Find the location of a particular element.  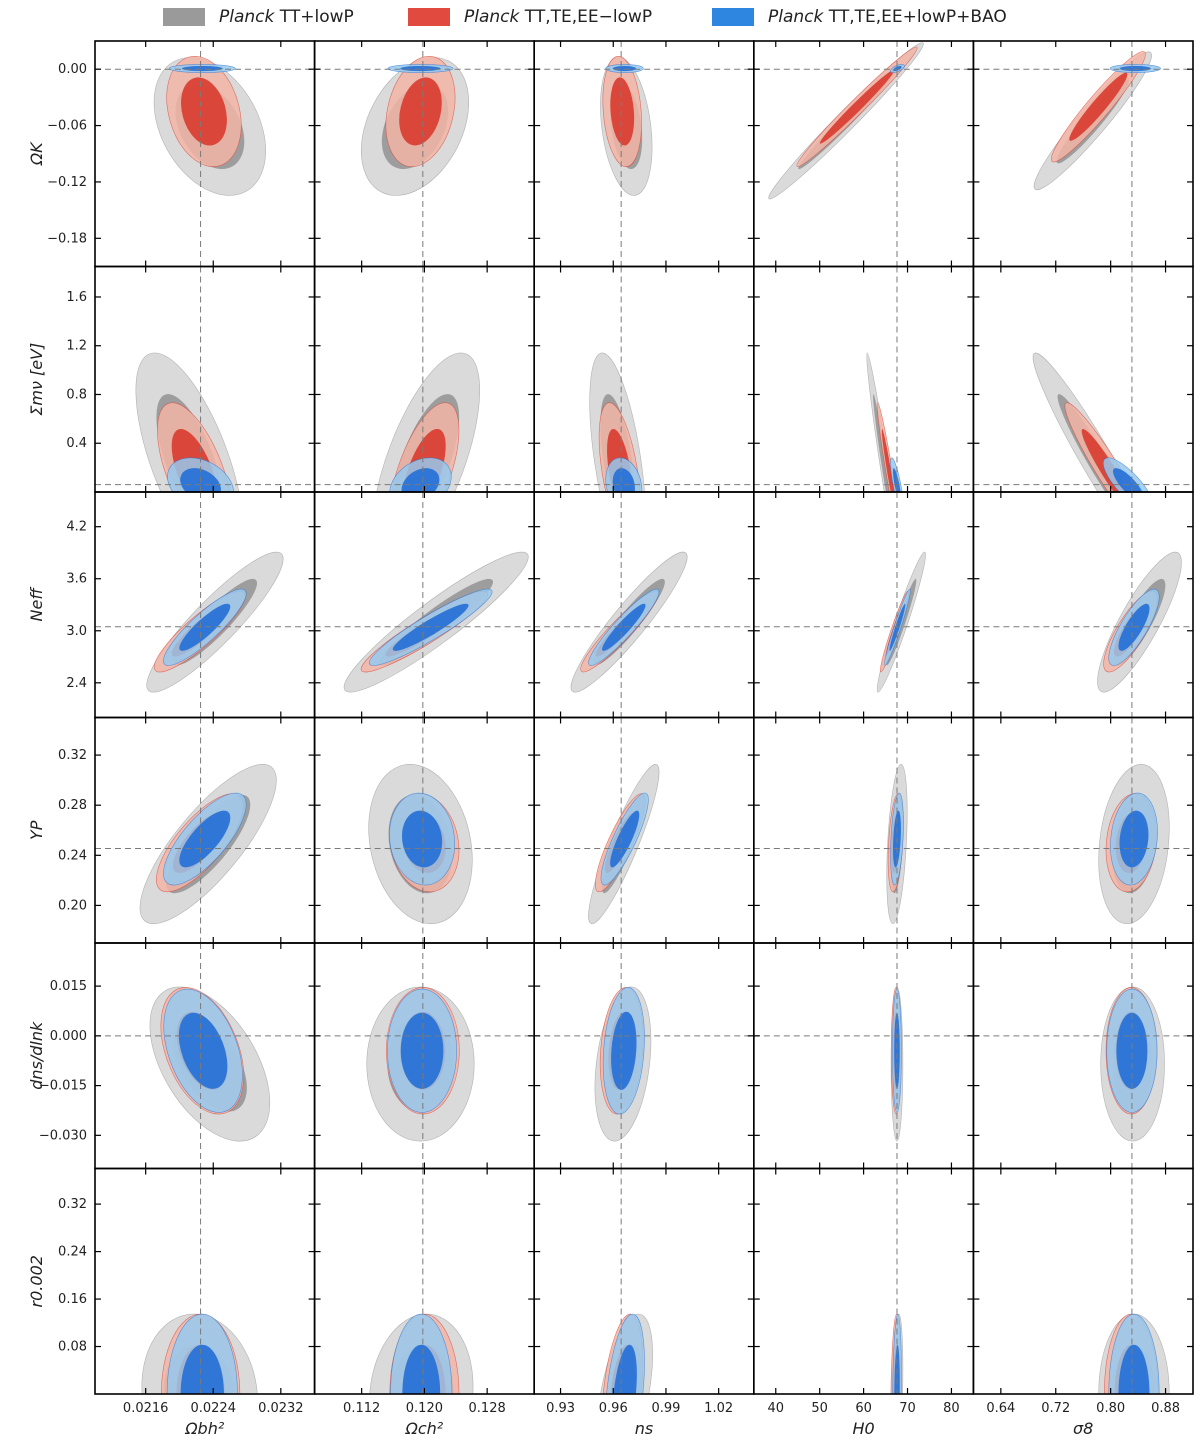

legend-swatch-gray is located at coordinates (184, 17).